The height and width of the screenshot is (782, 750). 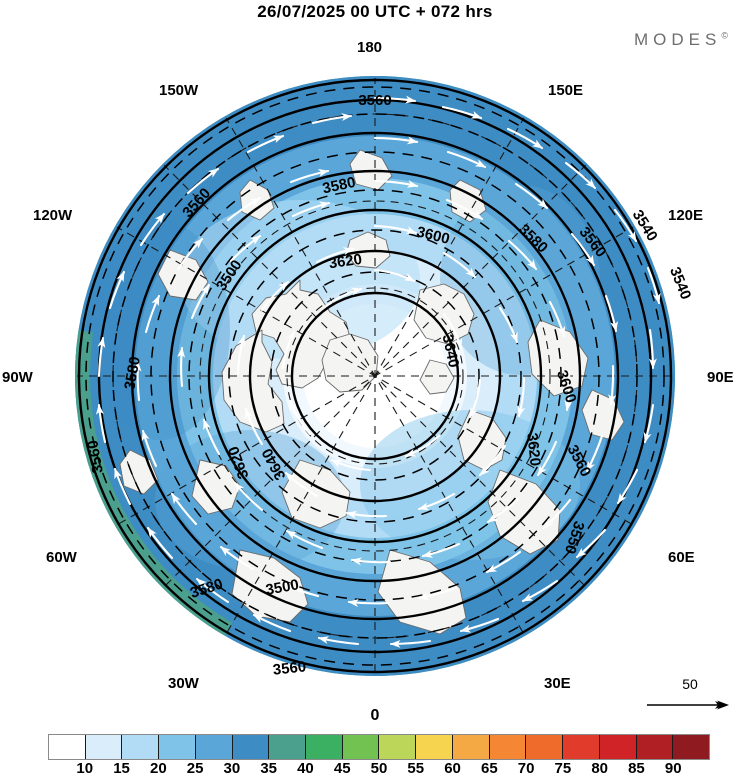 I want to click on vector-scale: 50, so click(x=690, y=693).